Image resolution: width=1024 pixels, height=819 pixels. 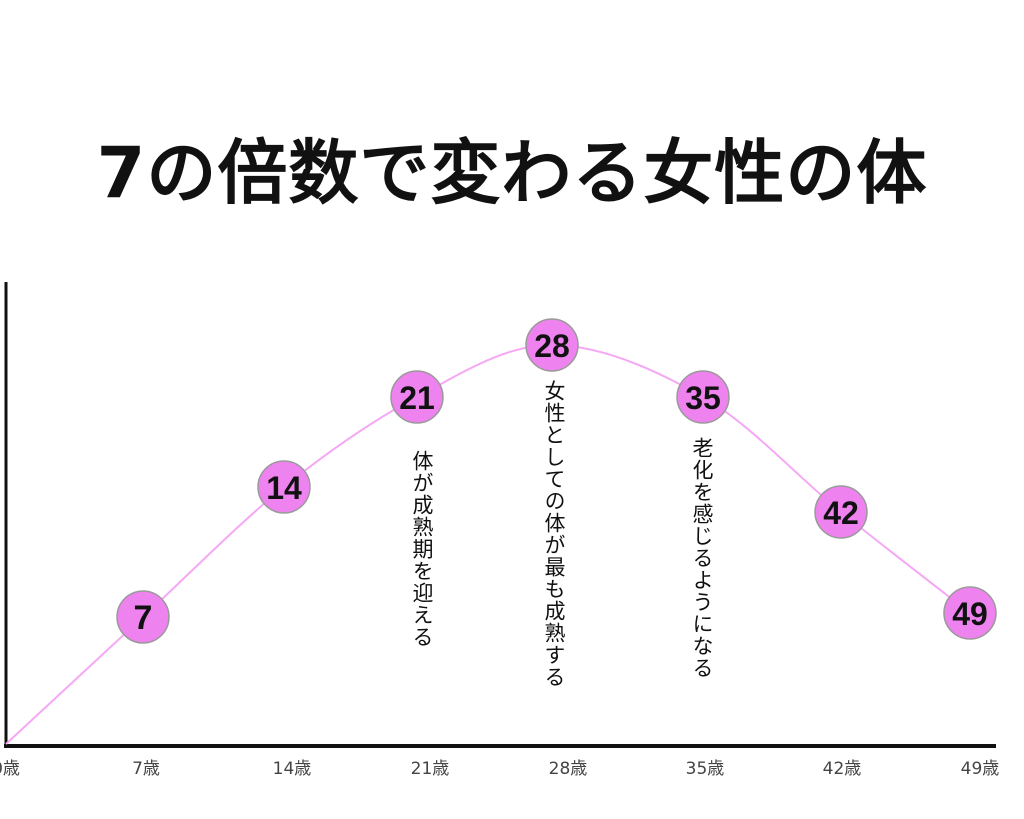 I want to click on age-node-42: 42, so click(x=841, y=512).